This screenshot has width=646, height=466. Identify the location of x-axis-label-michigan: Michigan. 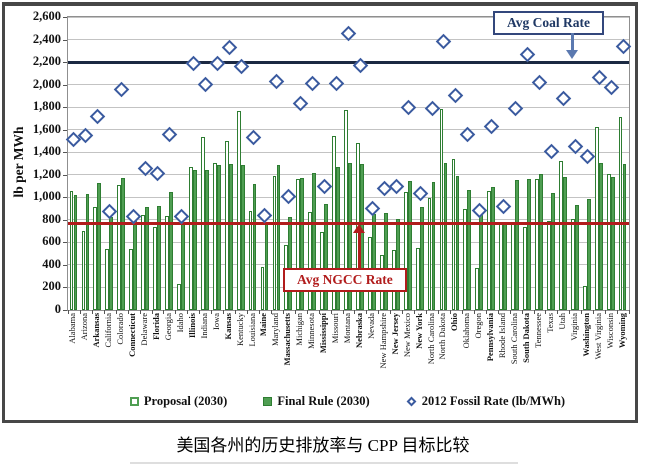
(299, 329).